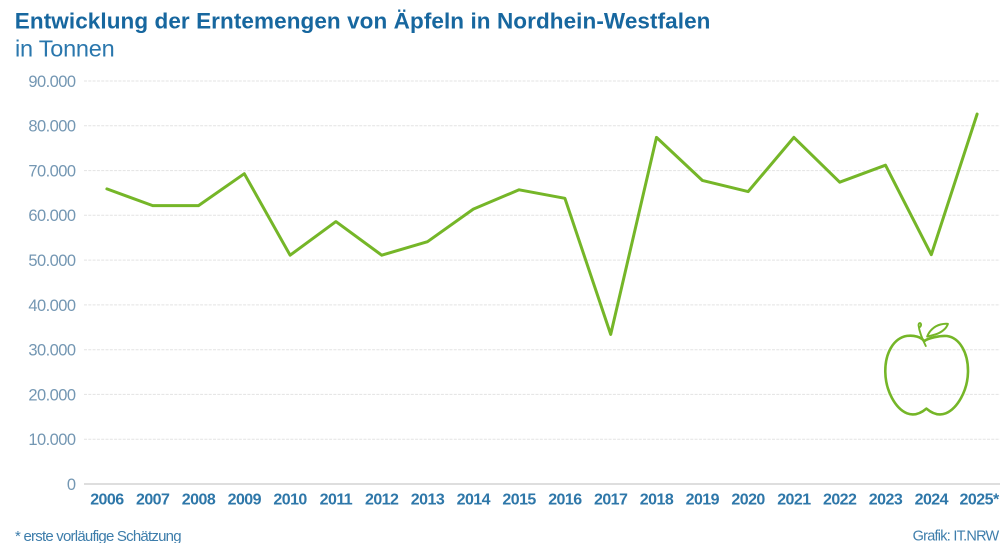 The height and width of the screenshot is (543, 1000). What do you see at coordinates (980, 500) in the screenshot?
I see `svg-text: 2025*` at bounding box center [980, 500].